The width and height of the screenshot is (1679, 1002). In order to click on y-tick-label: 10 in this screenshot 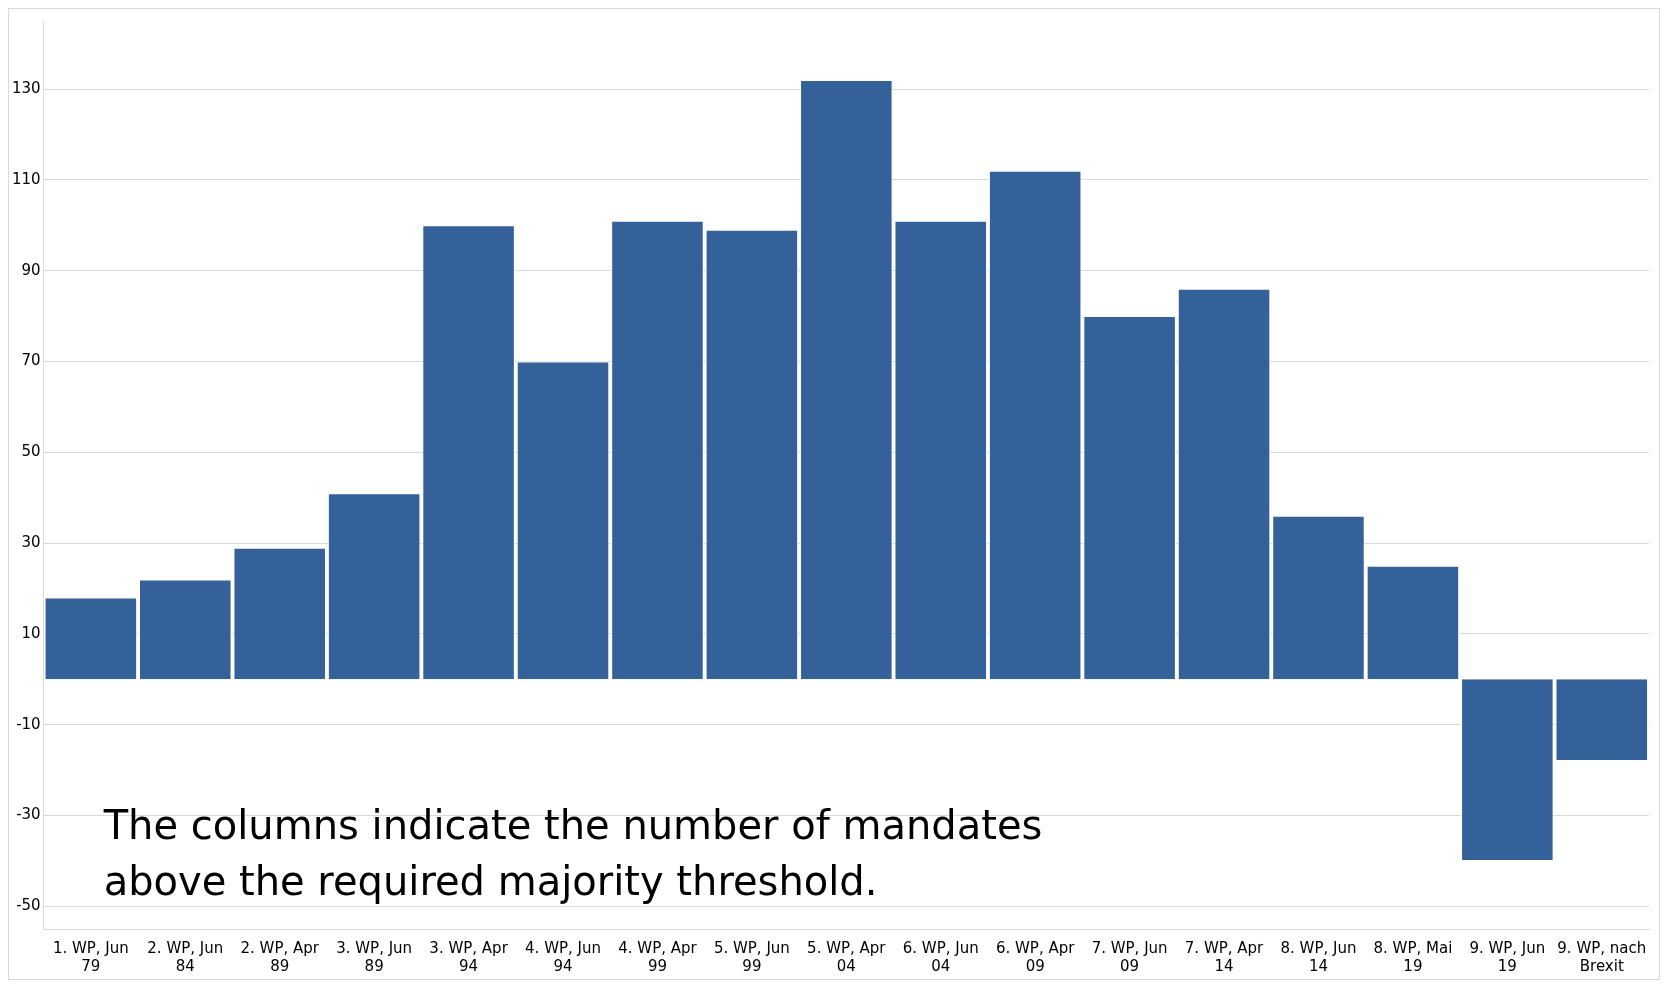, I will do `click(31, 632)`.